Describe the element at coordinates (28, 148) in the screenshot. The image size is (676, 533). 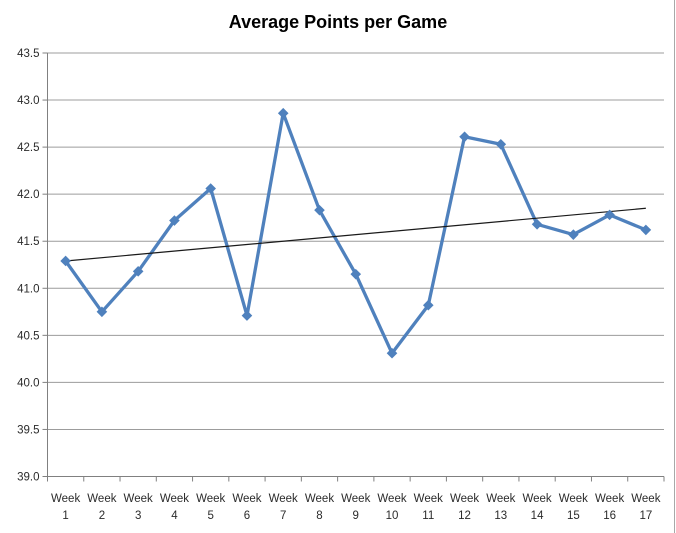
I see `y-axis-label: 42.5` at that location.